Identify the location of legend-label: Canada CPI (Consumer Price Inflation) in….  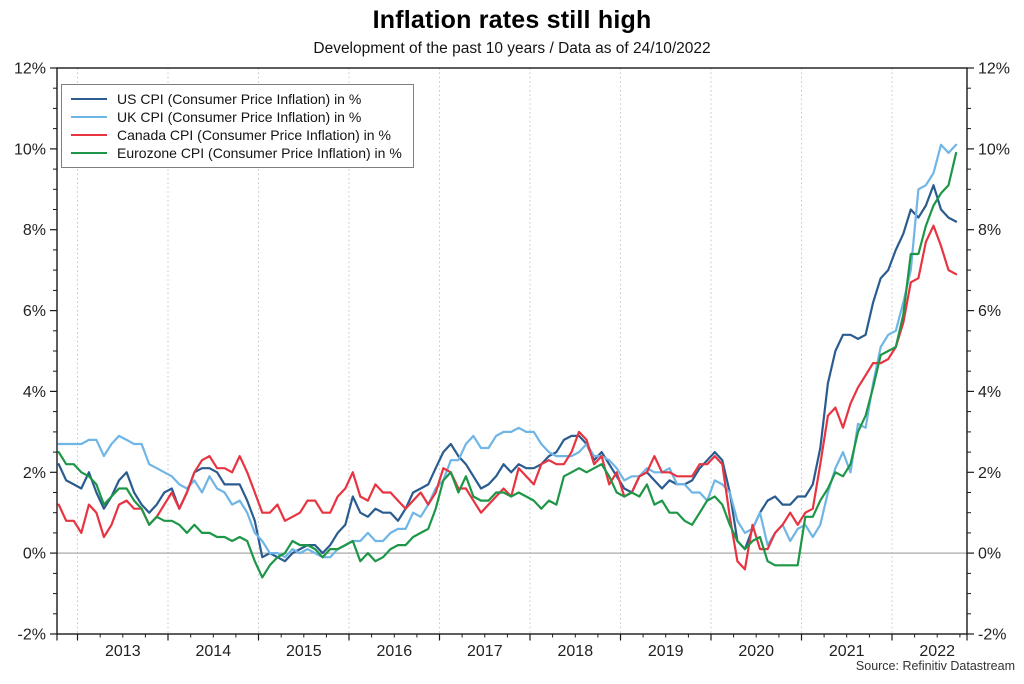
(254, 135).